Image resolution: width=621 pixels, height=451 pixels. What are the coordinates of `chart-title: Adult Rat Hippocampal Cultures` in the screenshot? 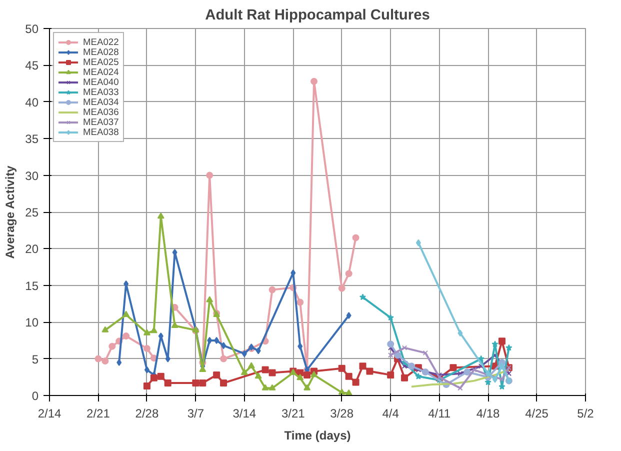 It's located at (317, 16).